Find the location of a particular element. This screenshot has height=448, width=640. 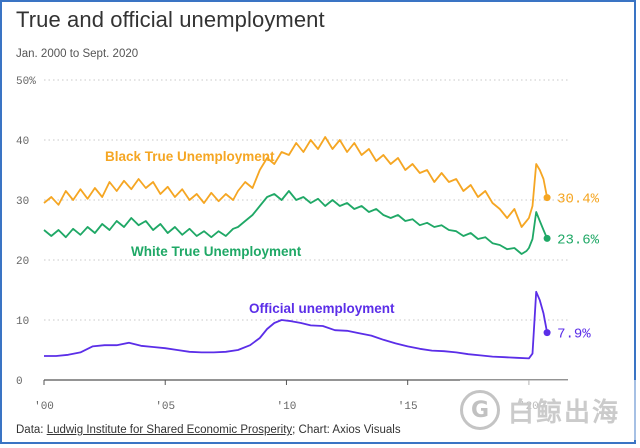

x-tick-label: '00 is located at coordinates (44, 407).